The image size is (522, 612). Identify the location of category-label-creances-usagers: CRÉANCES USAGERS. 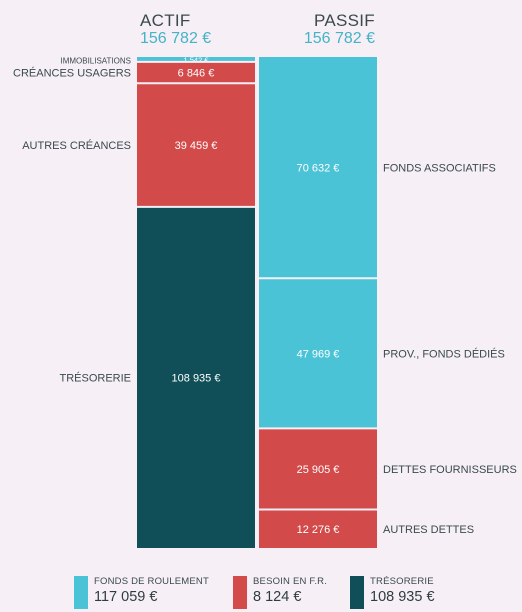
(72, 73).